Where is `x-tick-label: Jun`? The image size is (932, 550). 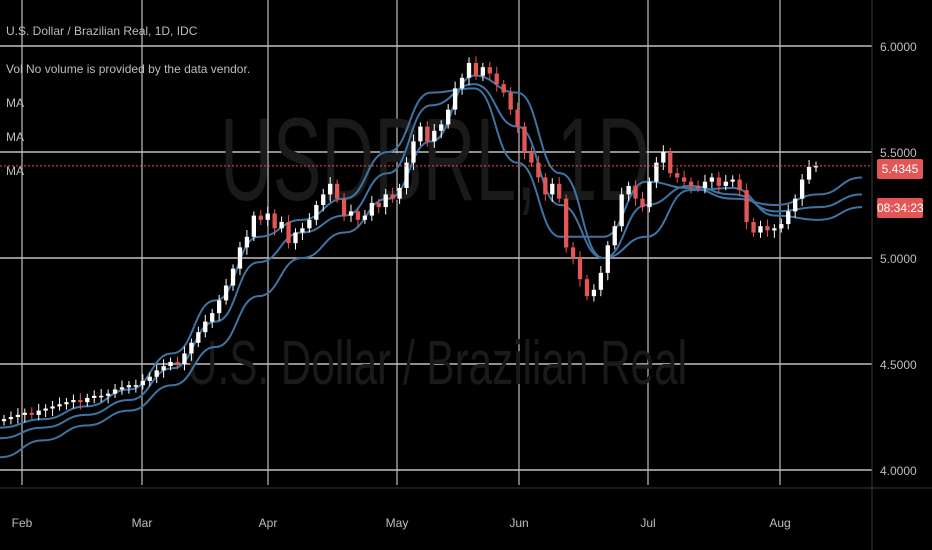
x-tick-label: Jun is located at coordinates (518, 523).